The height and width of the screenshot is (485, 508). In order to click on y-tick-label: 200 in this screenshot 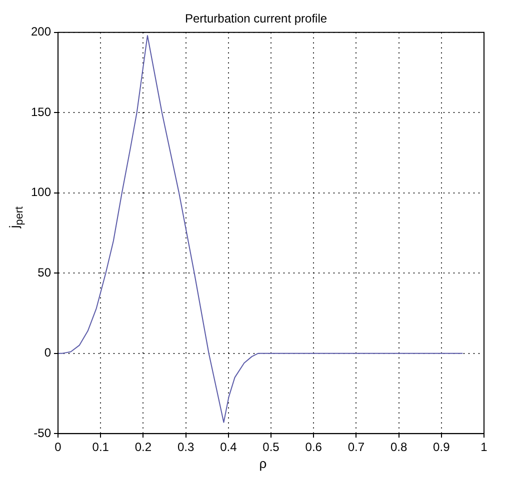, I will do `click(41, 31)`.